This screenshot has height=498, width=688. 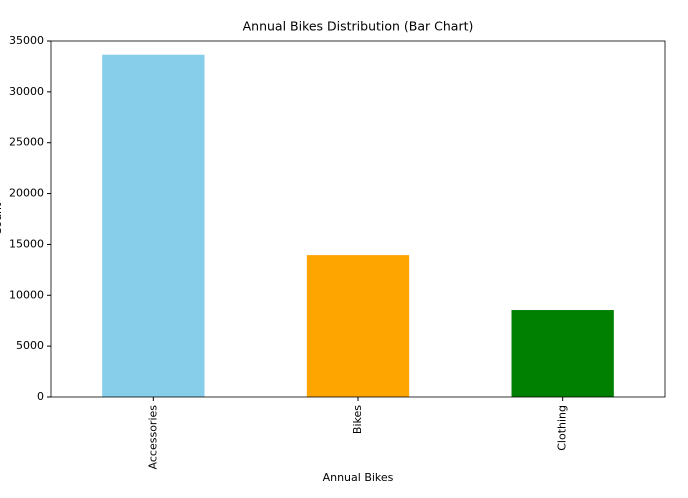 What do you see at coordinates (358, 477) in the screenshot?
I see `x-axis-label: Annual Bikes` at bounding box center [358, 477].